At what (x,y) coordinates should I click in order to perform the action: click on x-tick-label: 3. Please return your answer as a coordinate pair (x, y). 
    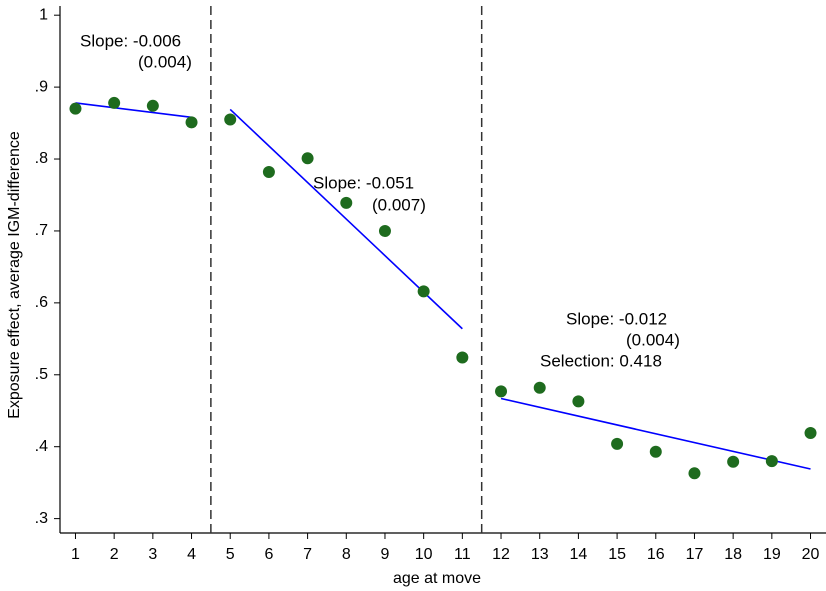
    Looking at the image, I should click on (152, 554).